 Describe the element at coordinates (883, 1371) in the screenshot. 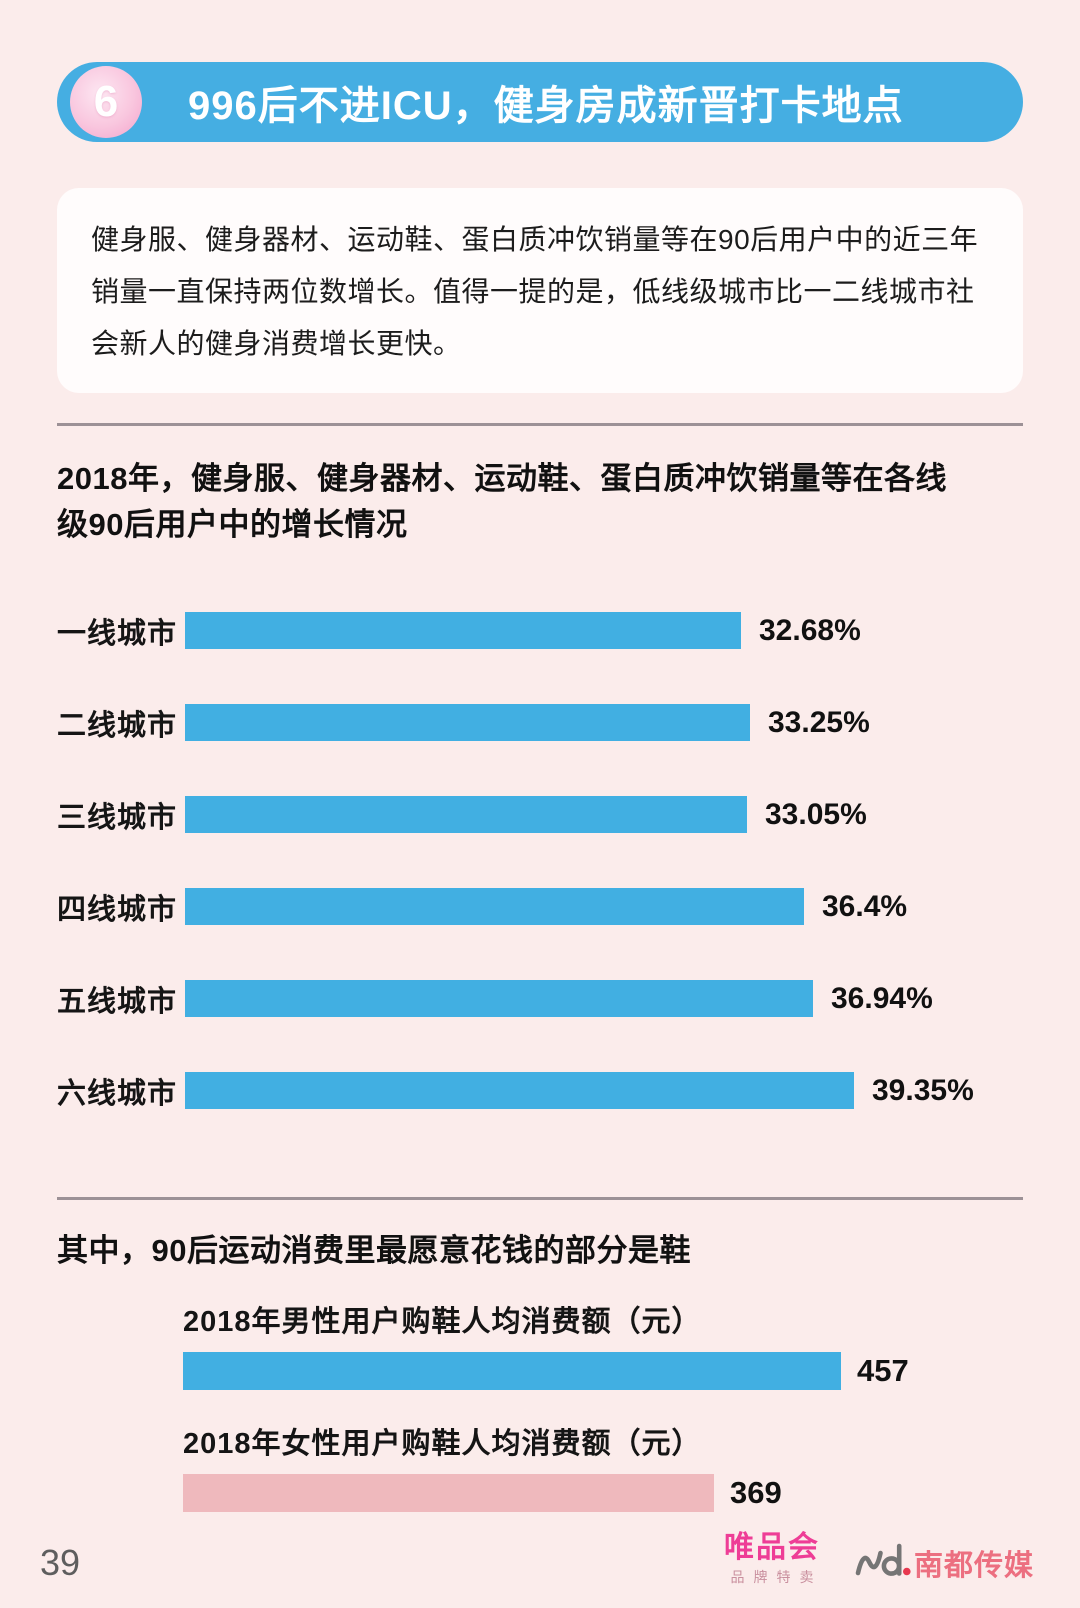

I see `value-label: 457` at that location.